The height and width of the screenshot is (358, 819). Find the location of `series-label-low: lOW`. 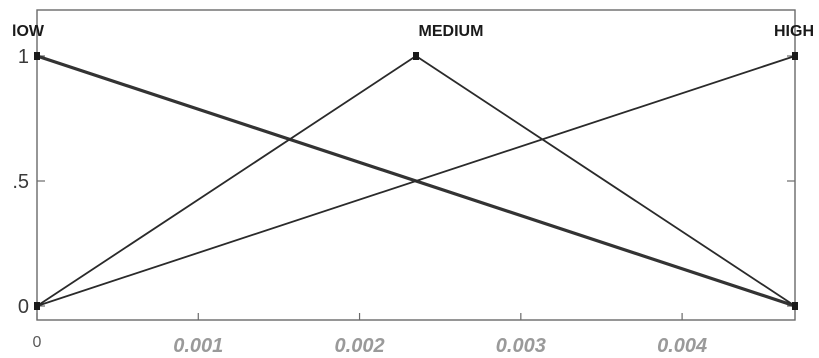

series-label-low: lOW is located at coordinates (28, 31).